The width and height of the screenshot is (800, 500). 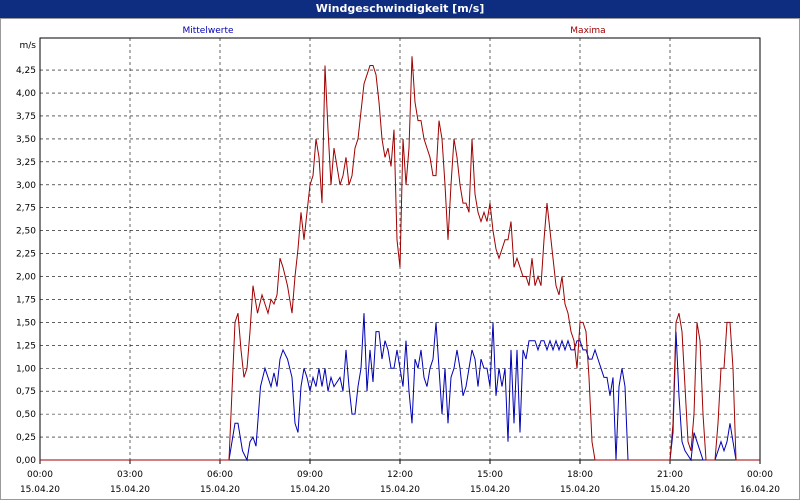 I want to click on y-tick-label: 1,50, so click(x=26, y=323).